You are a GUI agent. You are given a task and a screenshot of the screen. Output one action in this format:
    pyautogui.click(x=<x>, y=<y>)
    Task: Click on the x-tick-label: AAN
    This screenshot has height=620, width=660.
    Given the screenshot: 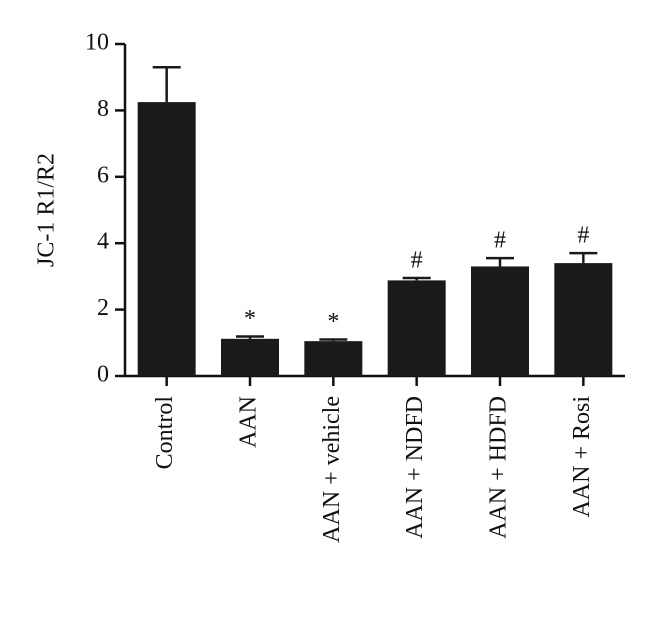 What is the action you would take?
    pyautogui.click(x=249, y=422)
    